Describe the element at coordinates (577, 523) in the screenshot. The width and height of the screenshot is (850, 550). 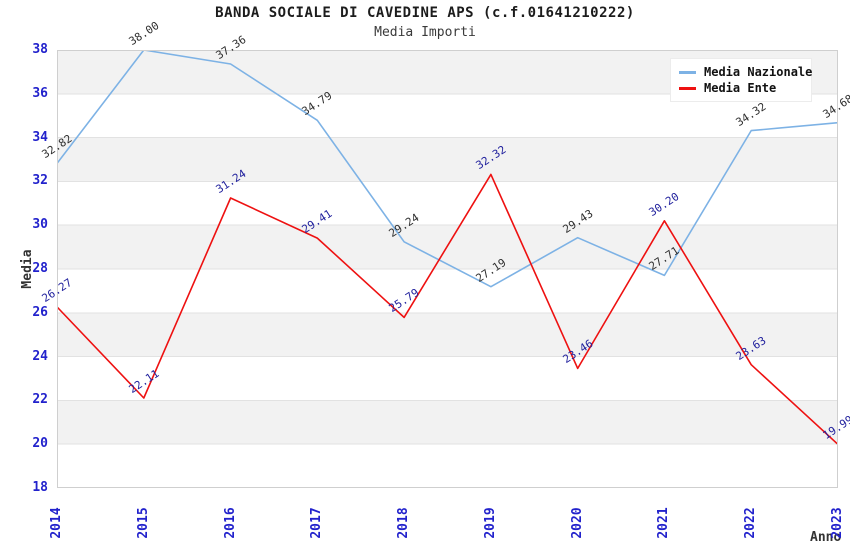
I see `x-tick-label: 2020` at that location.